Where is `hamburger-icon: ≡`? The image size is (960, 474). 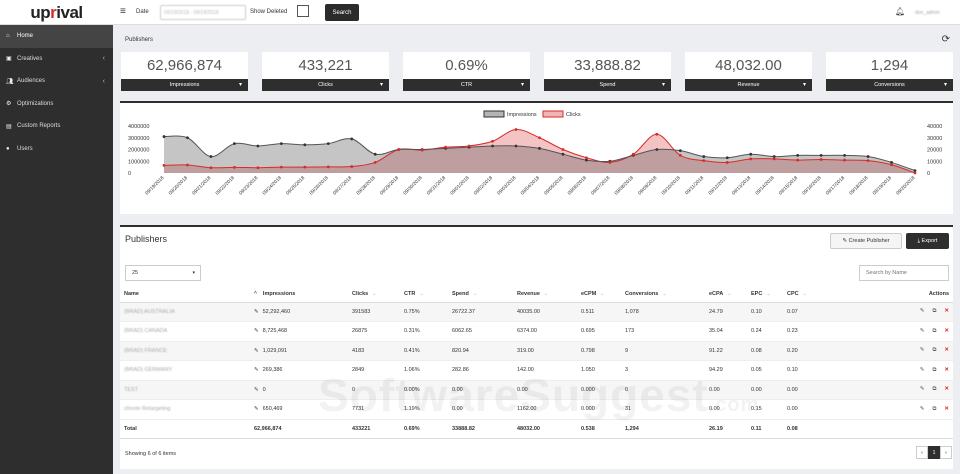
hamburger-icon: ≡ is located at coordinates (123, 11).